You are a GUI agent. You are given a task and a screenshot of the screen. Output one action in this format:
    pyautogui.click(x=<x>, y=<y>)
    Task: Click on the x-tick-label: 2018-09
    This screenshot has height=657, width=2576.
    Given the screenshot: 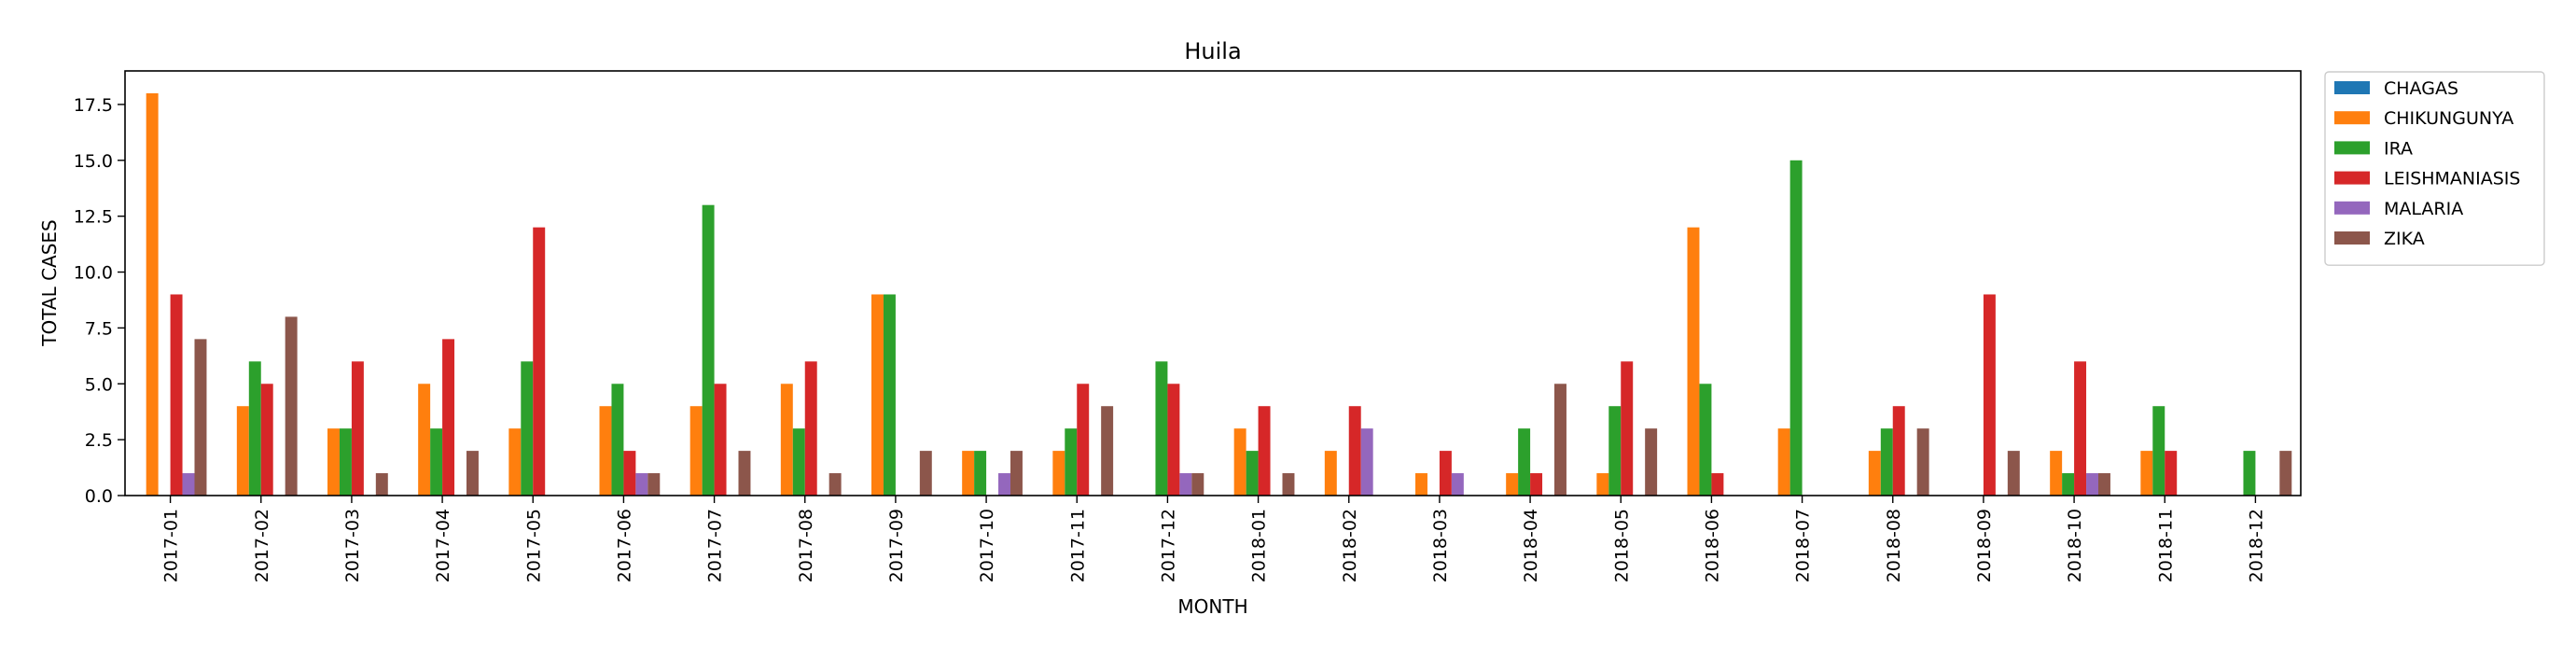 What is the action you would take?
    pyautogui.click(x=1985, y=545)
    